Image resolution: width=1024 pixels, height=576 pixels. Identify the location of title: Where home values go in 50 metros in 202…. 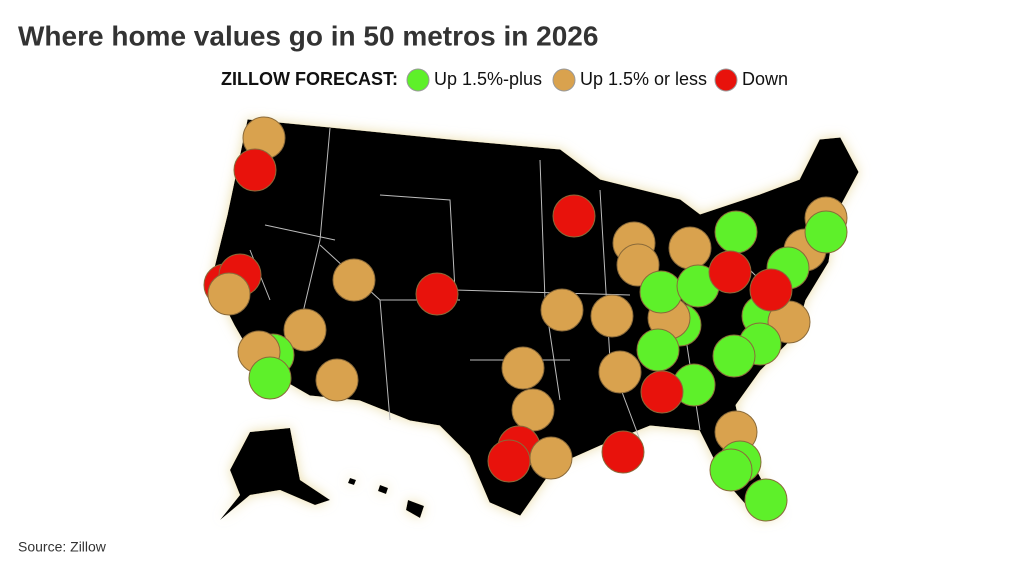
(308, 35).